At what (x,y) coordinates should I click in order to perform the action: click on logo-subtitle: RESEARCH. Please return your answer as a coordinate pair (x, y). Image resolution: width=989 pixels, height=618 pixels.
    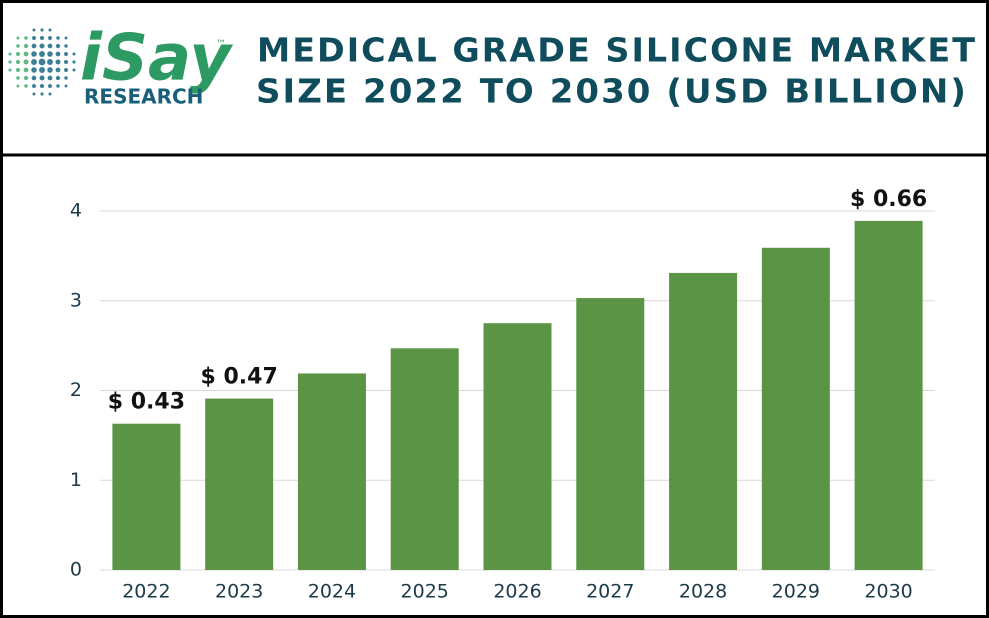
    Looking at the image, I should click on (143, 97).